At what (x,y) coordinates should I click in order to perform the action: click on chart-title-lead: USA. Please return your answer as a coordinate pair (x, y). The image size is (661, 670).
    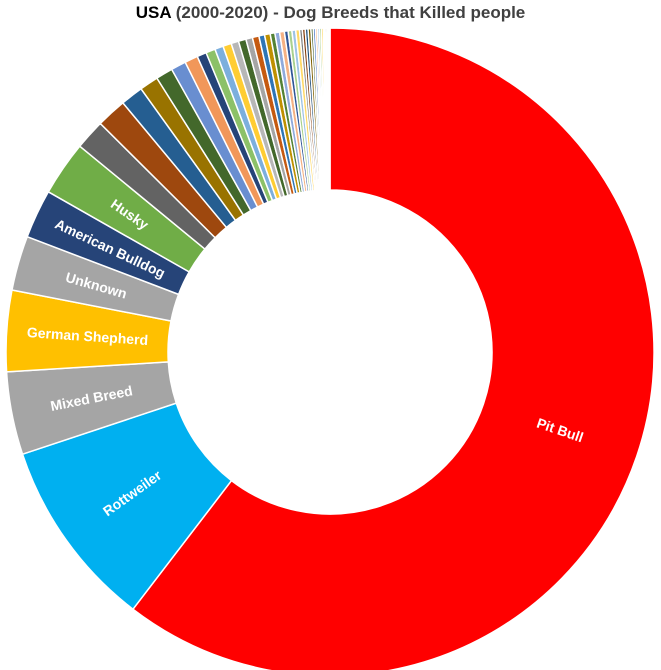
    Looking at the image, I should click on (153, 12).